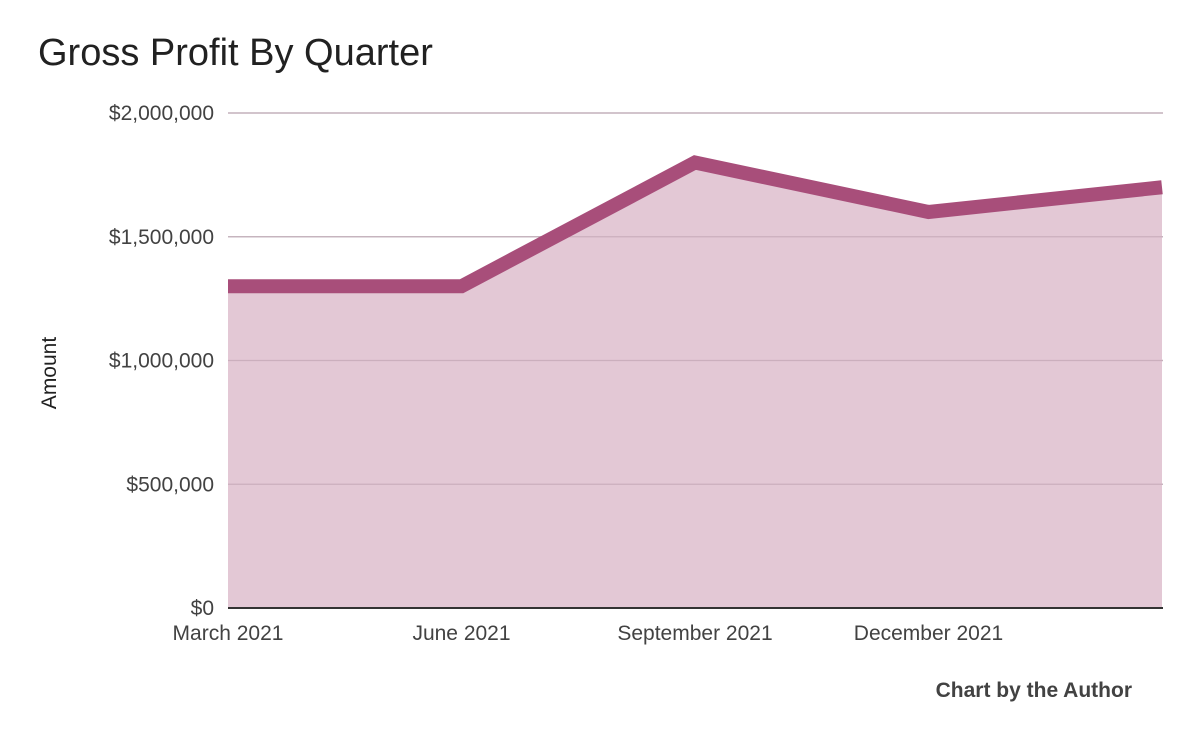 Image resolution: width=1200 pixels, height=742 pixels. What do you see at coordinates (161, 237) in the screenshot?
I see `y-tick-label: $1,500,000` at bounding box center [161, 237].